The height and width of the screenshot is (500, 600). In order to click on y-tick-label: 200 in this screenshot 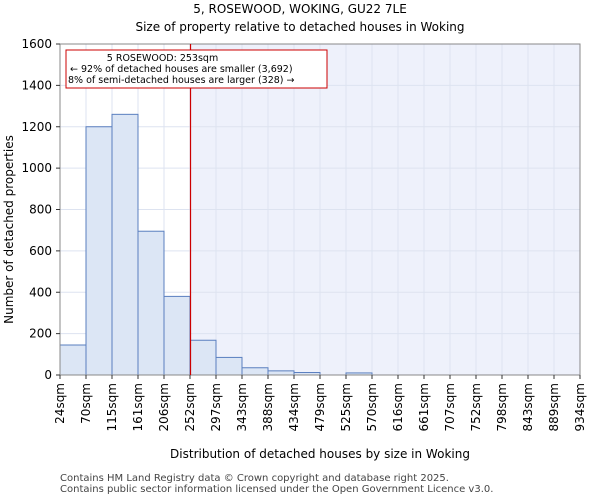, I will do `click(40, 334)`.